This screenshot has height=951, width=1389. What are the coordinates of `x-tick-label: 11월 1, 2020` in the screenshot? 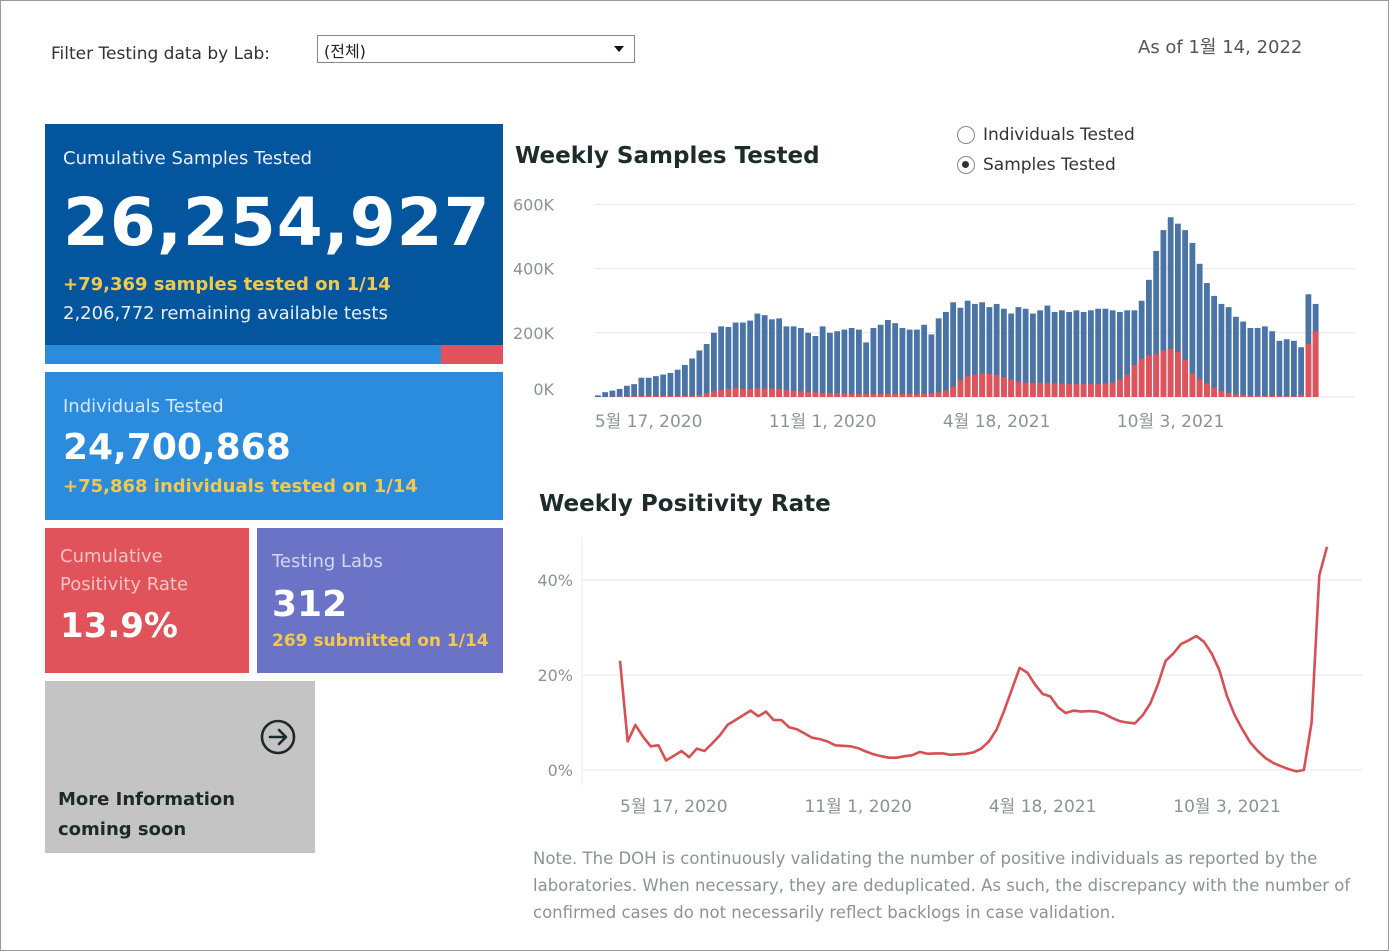 It's located at (858, 807).